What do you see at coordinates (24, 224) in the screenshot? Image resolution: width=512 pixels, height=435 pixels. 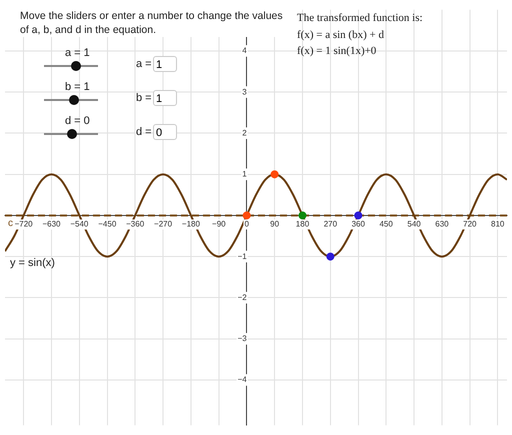 I see `x-tick-label: −720` at bounding box center [24, 224].